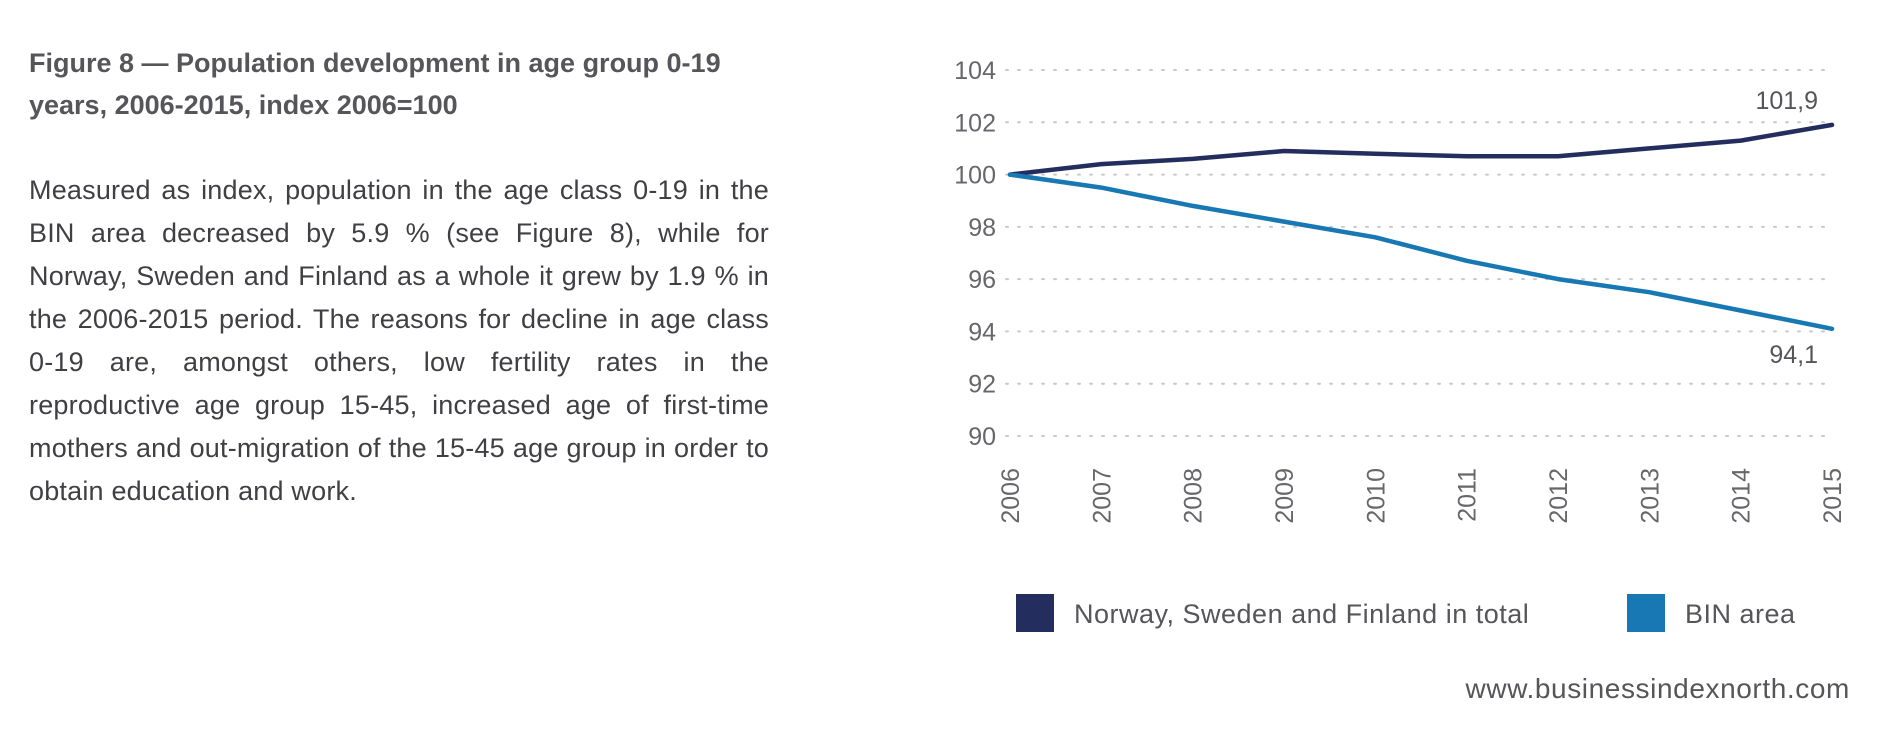 The image size is (1884, 734). I want to click on x-tick-label-2006: 2006, so click(1011, 496).